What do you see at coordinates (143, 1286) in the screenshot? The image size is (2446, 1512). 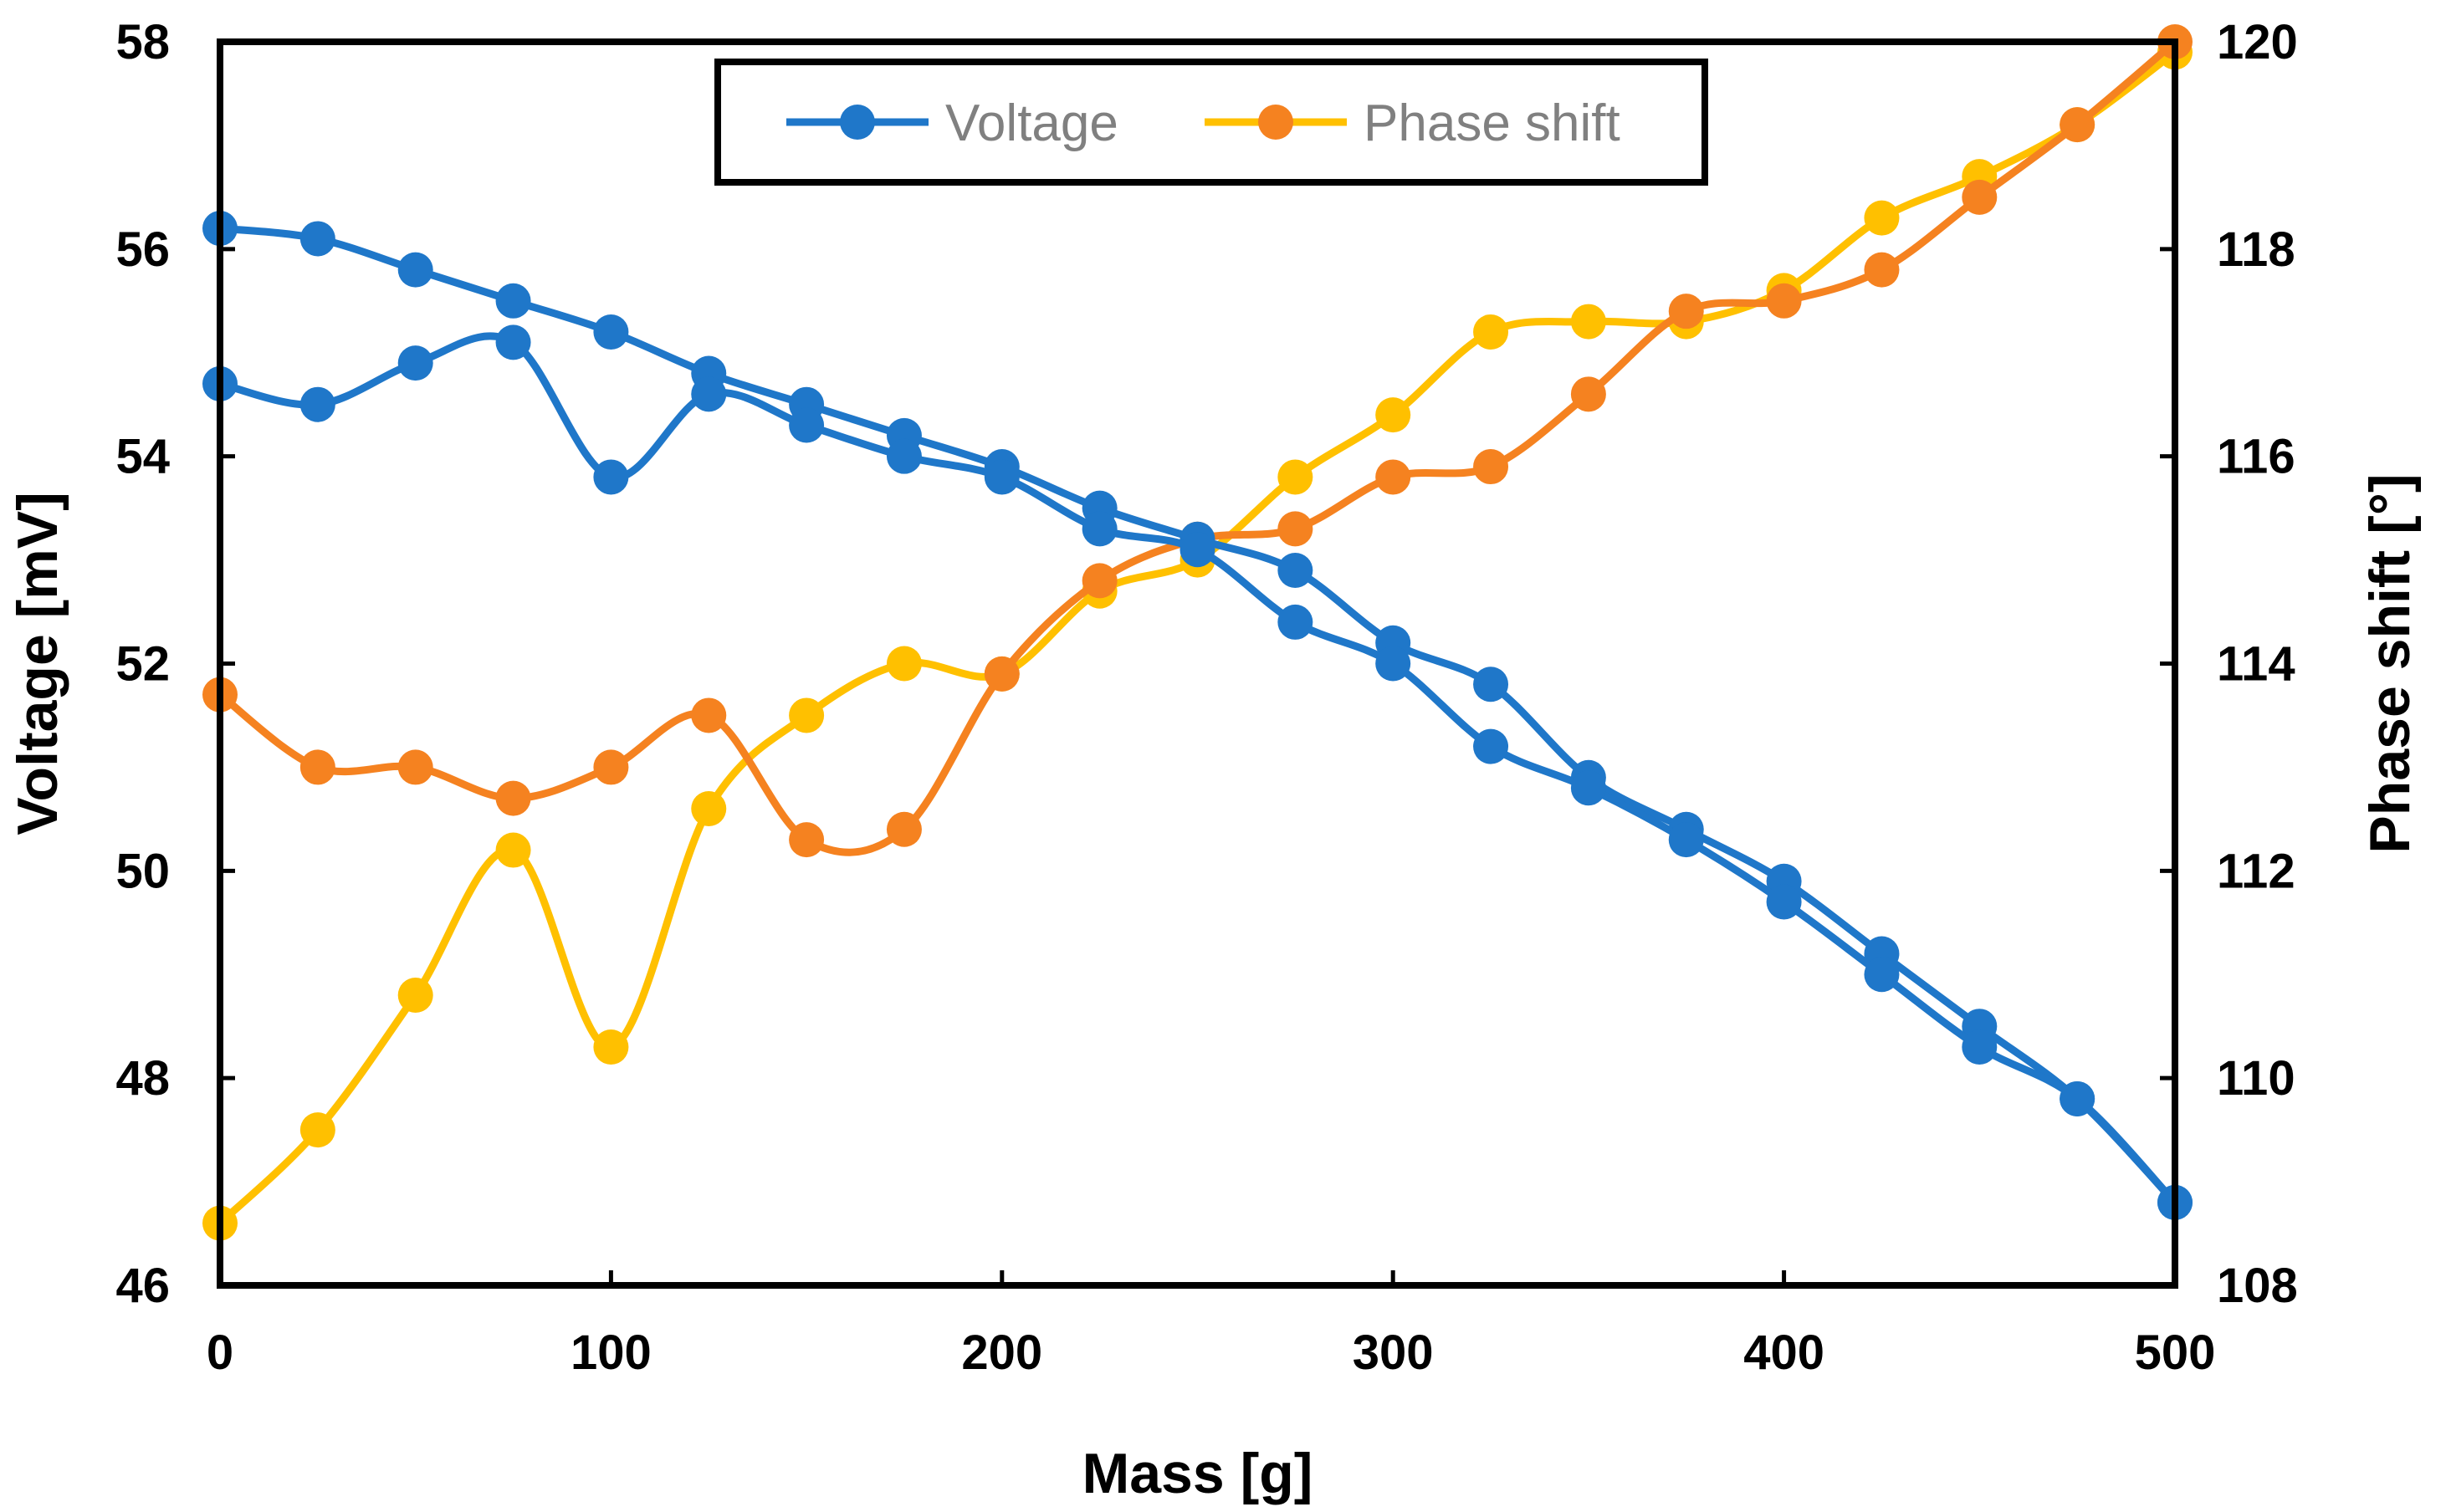 I see `y-tick-label: 46` at bounding box center [143, 1286].